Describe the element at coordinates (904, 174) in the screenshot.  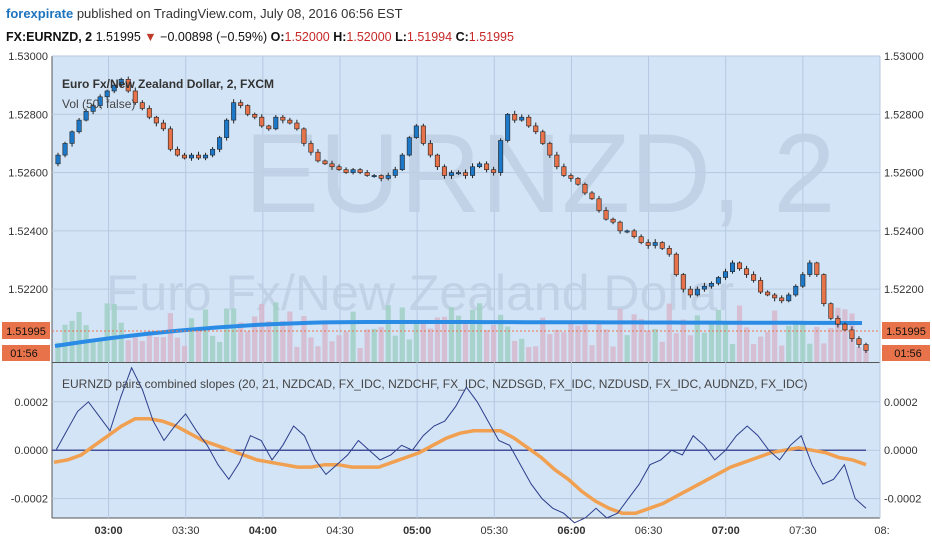
I see `price-tick-right: 1.52600` at that location.